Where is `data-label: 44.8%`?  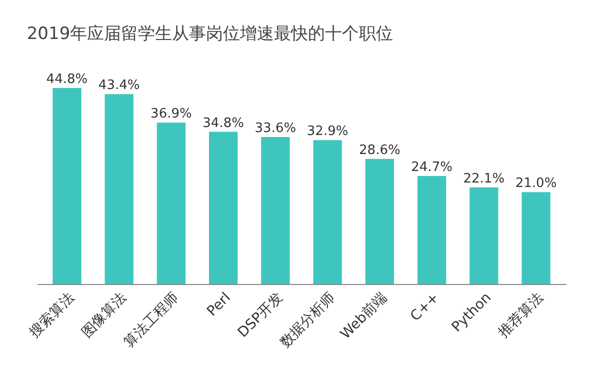
data-label: 44.8% is located at coordinates (67, 79).